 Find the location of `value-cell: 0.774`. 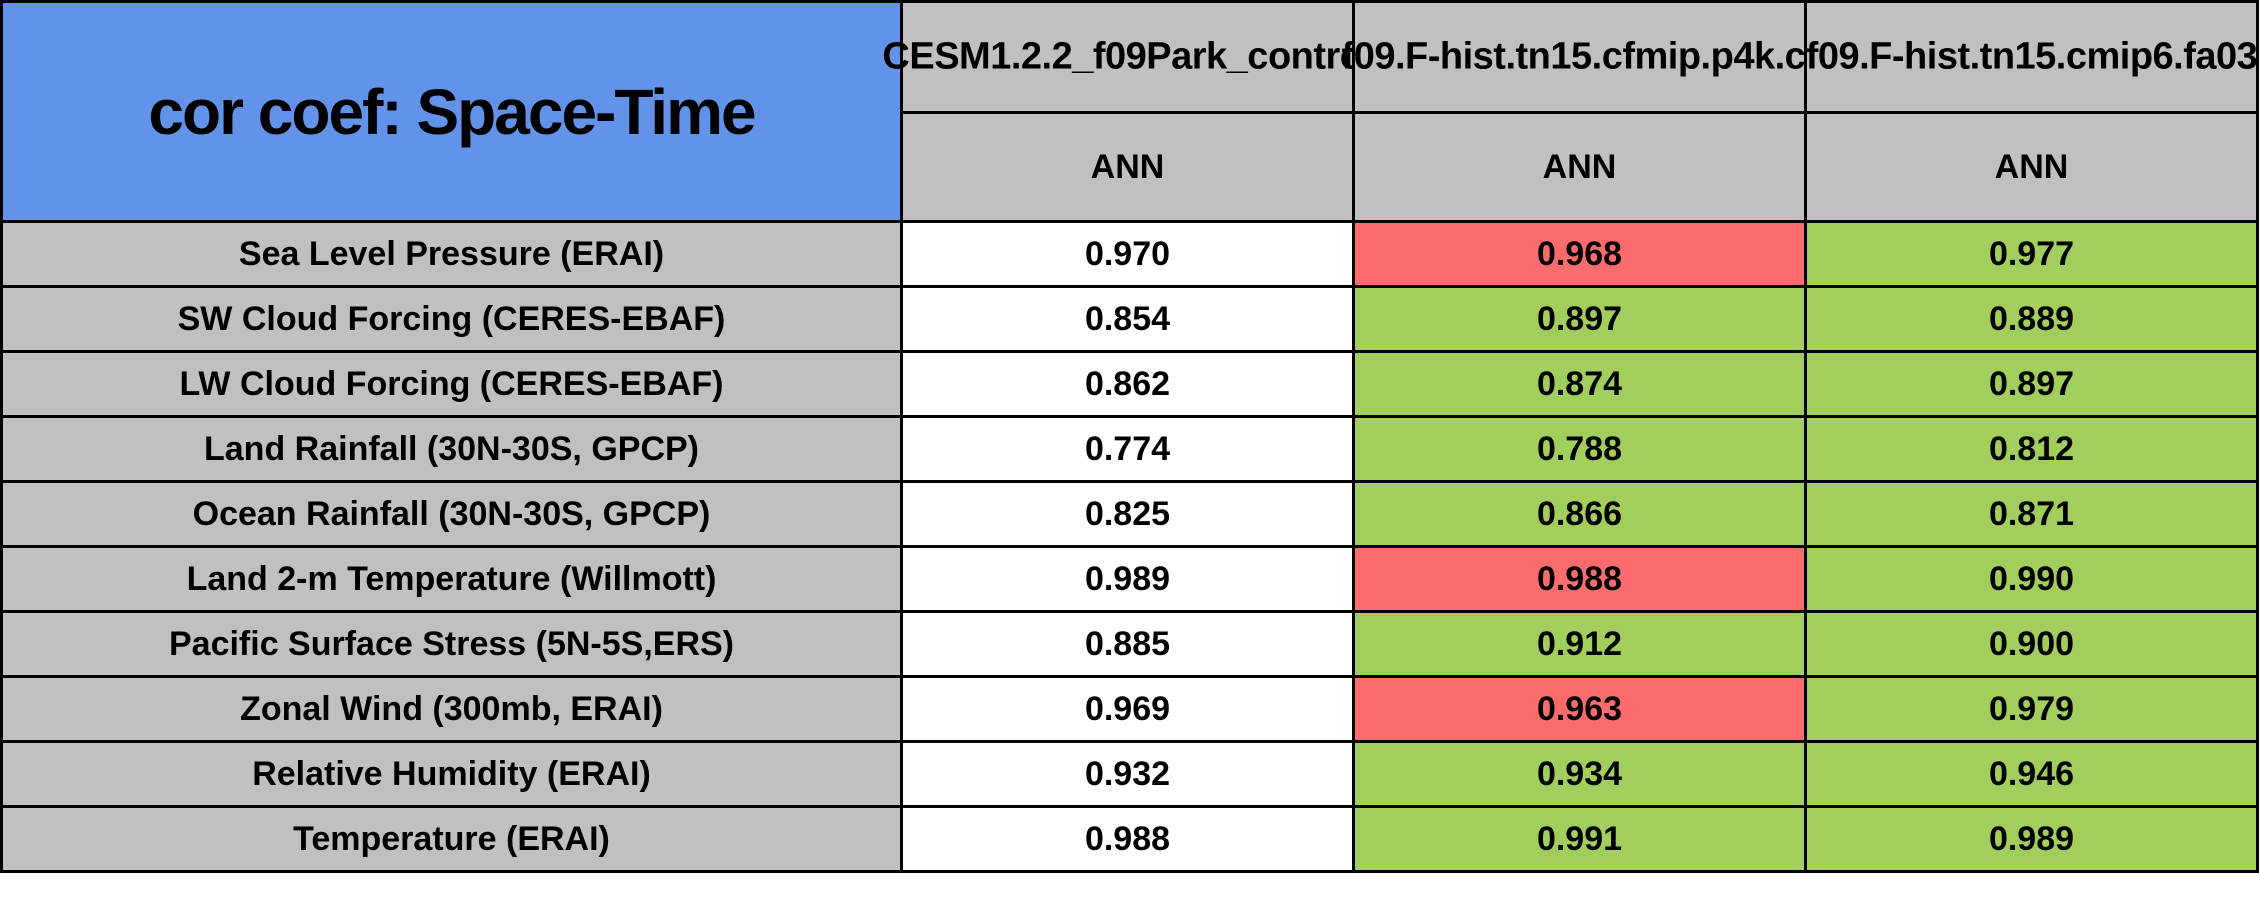

value-cell: 0.774 is located at coordinates (1127, 449).